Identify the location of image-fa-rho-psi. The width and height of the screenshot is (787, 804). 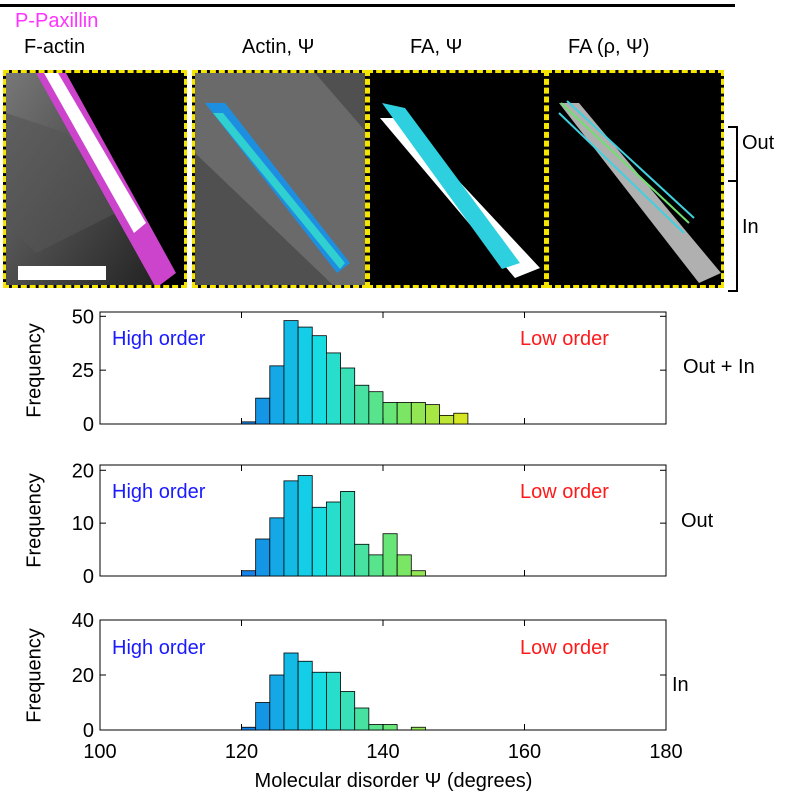
(635, 179).